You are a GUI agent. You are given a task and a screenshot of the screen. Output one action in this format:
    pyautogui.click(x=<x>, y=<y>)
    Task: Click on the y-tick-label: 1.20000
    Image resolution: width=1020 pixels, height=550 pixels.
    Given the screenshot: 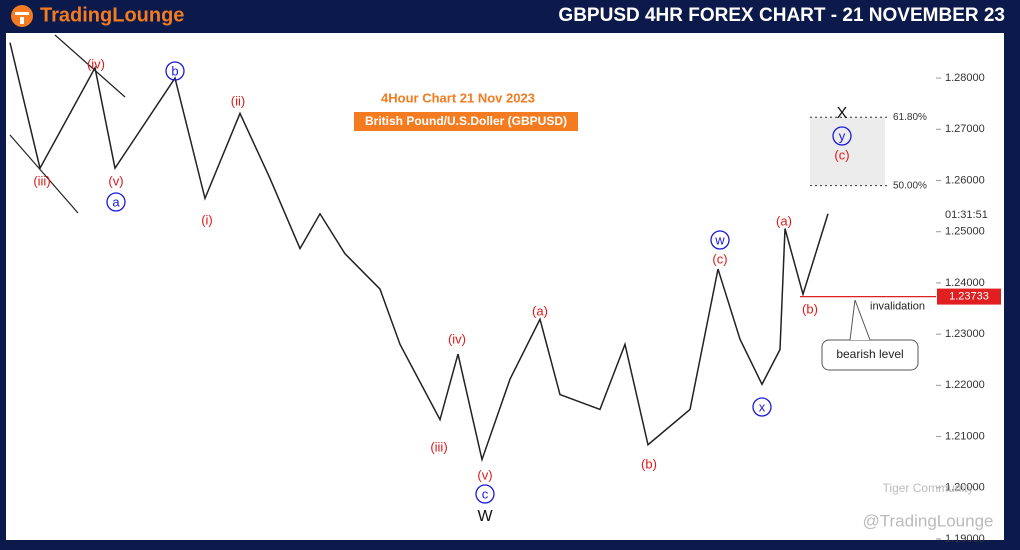 What is the action you would take?
    pyautogui.click(x=965, y=488)
    